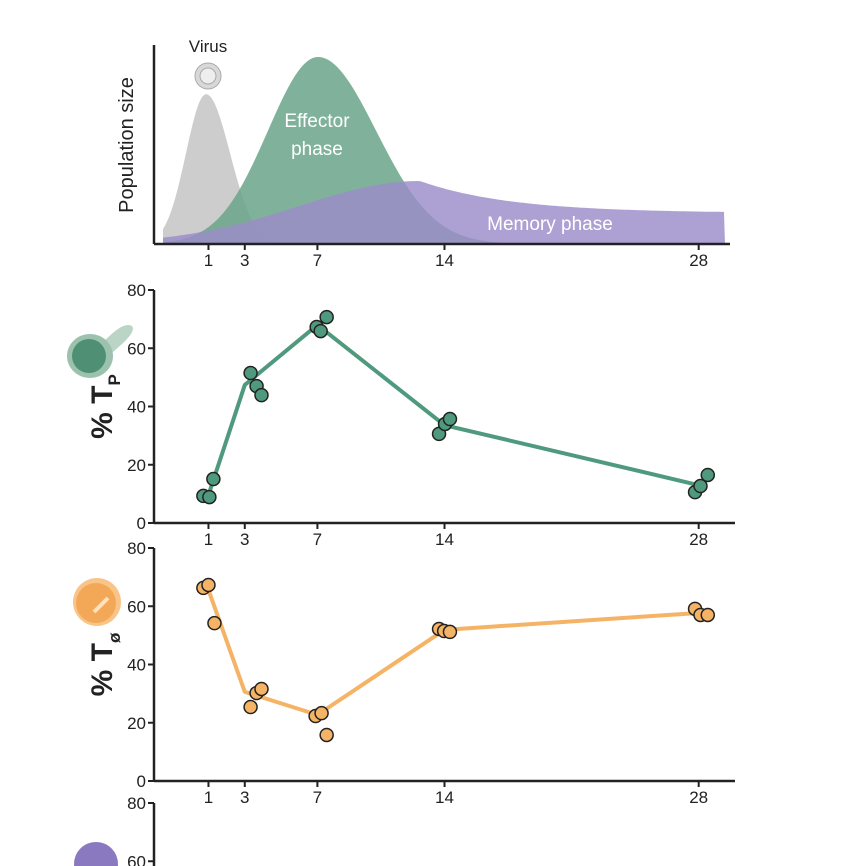  Describe the element at coordinates (550, 224) in the screenshot. I see `phase-label: Memory phase` at that location.